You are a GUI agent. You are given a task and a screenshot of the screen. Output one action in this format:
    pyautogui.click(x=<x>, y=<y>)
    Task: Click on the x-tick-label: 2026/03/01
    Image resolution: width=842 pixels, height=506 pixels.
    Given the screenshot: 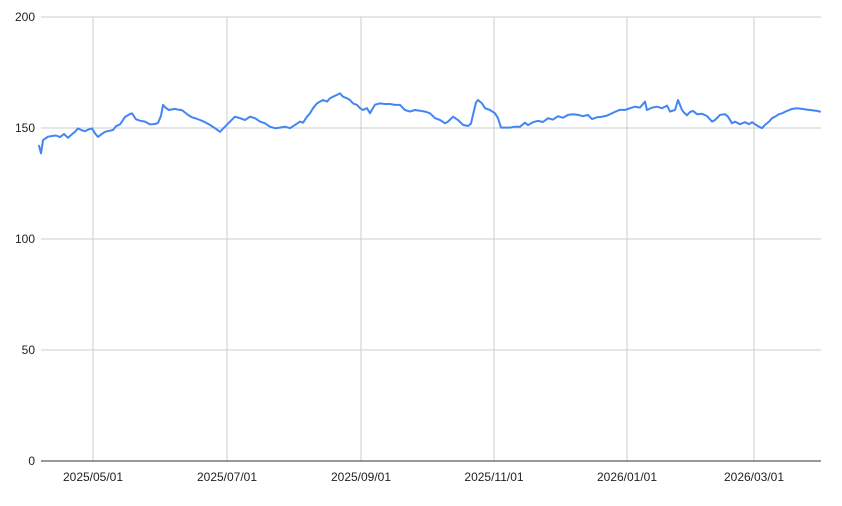 What is the action you would take?
    pyautogui.click(x=754, y=477)
    